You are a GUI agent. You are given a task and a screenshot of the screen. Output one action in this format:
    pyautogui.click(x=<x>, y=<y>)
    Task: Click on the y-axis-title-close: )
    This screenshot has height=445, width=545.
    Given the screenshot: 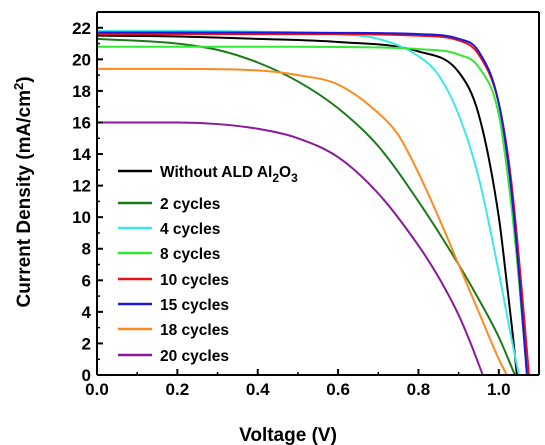 What is the action you would take?
    pyautogui.click(x=24, y=79)
    